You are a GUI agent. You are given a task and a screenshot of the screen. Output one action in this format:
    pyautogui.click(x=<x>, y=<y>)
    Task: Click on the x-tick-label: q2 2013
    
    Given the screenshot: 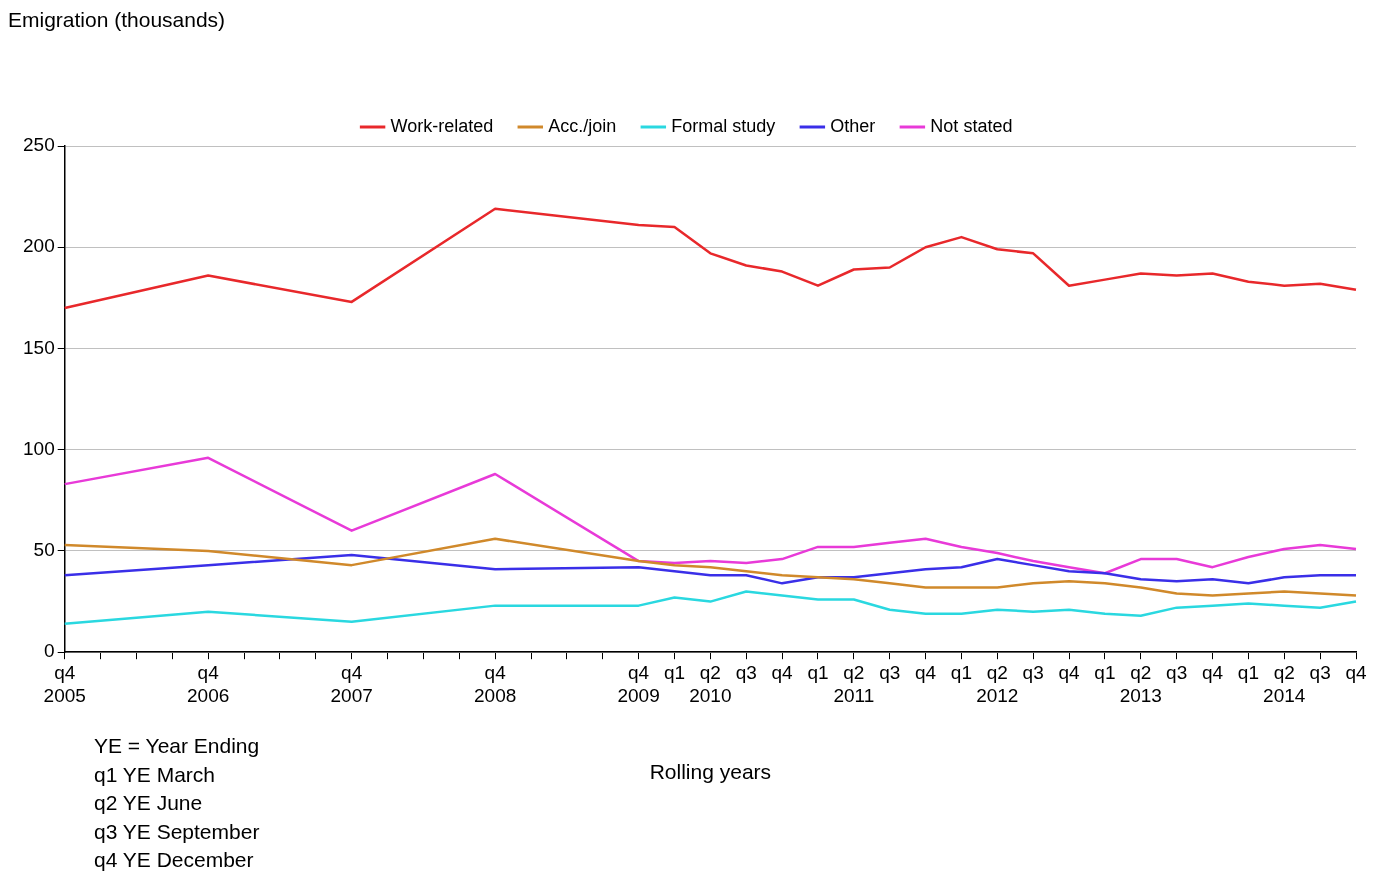 What is the action you would take?
    pyautogui.click(x=1140, y=683)
    